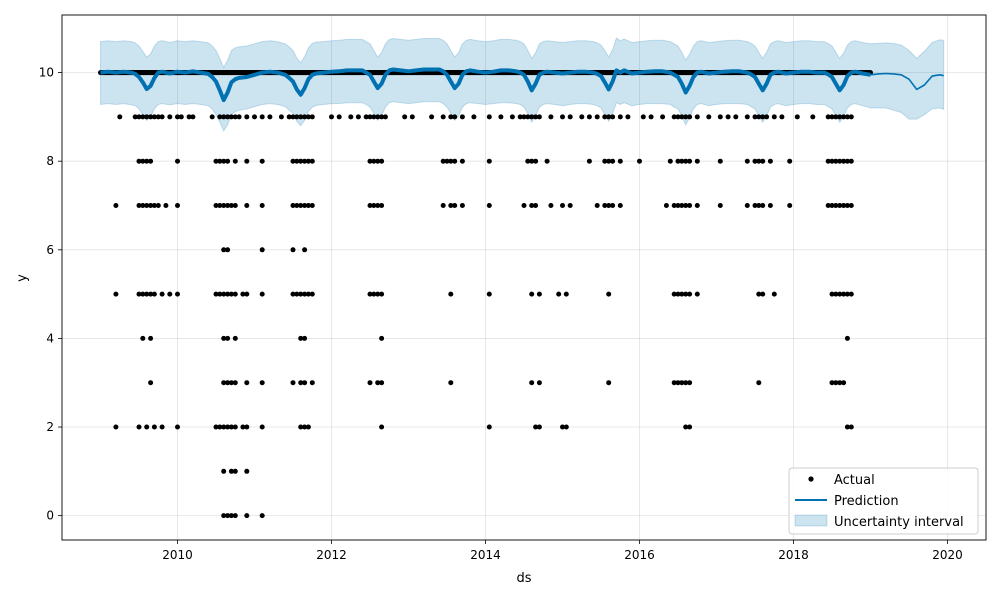 Image resolution: width=1000 pixels, height=600 pixels. What do you see at coordinates (50, 338) in the screenshot?
I see `y-tick-label: 4` at bounding box center [50, 338].